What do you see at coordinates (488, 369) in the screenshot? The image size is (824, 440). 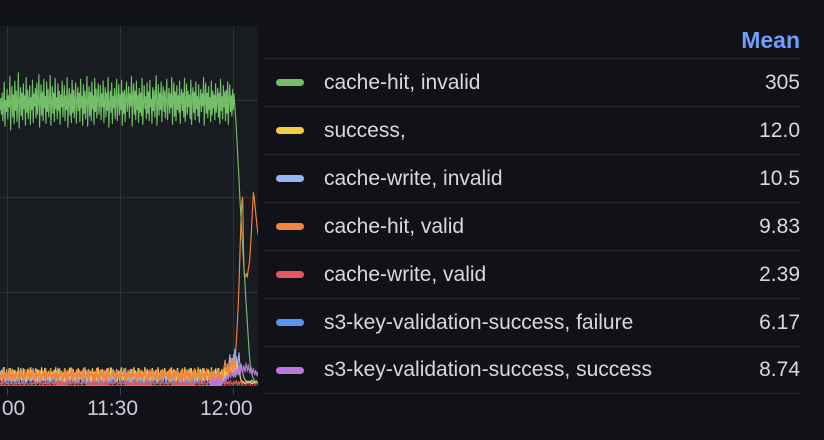 I see `legend-series-label: s3-key-validation-success, success` at bounding box center [488, 369].